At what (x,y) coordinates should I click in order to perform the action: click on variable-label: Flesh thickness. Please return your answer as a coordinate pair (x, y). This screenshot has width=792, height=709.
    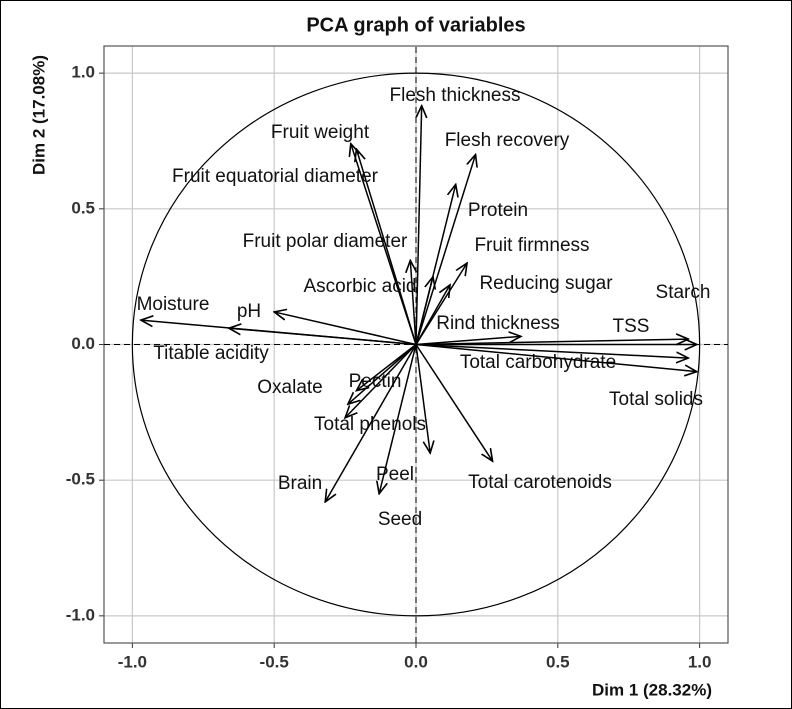
    Looking at the image, I should click on (455, 95).